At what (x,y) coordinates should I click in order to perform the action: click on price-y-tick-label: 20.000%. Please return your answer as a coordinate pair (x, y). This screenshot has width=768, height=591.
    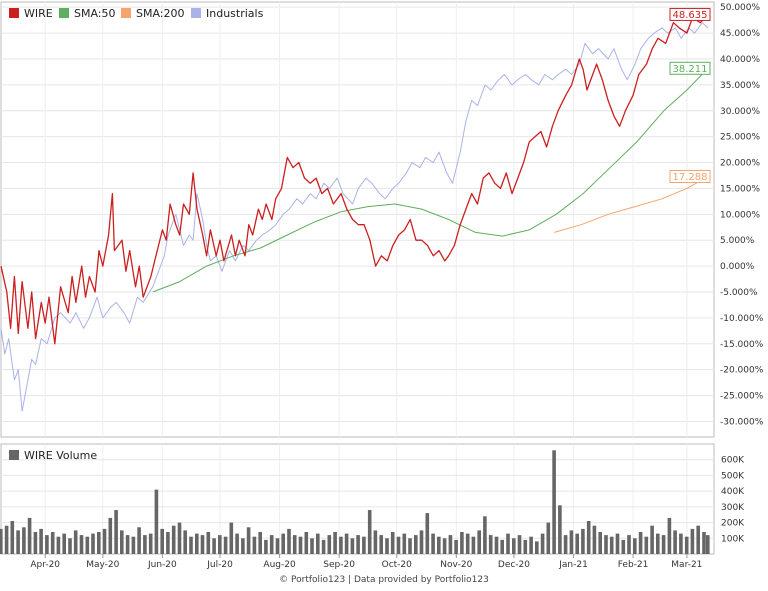
    Looking at the image, I should click on (740, 164).